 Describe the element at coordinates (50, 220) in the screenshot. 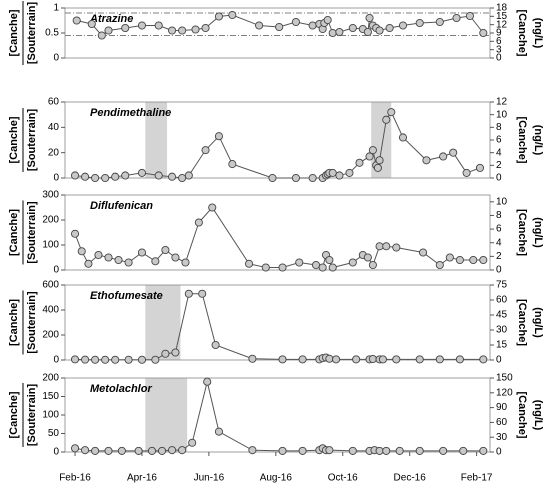

I see `y-tick-label: 200` at that location.